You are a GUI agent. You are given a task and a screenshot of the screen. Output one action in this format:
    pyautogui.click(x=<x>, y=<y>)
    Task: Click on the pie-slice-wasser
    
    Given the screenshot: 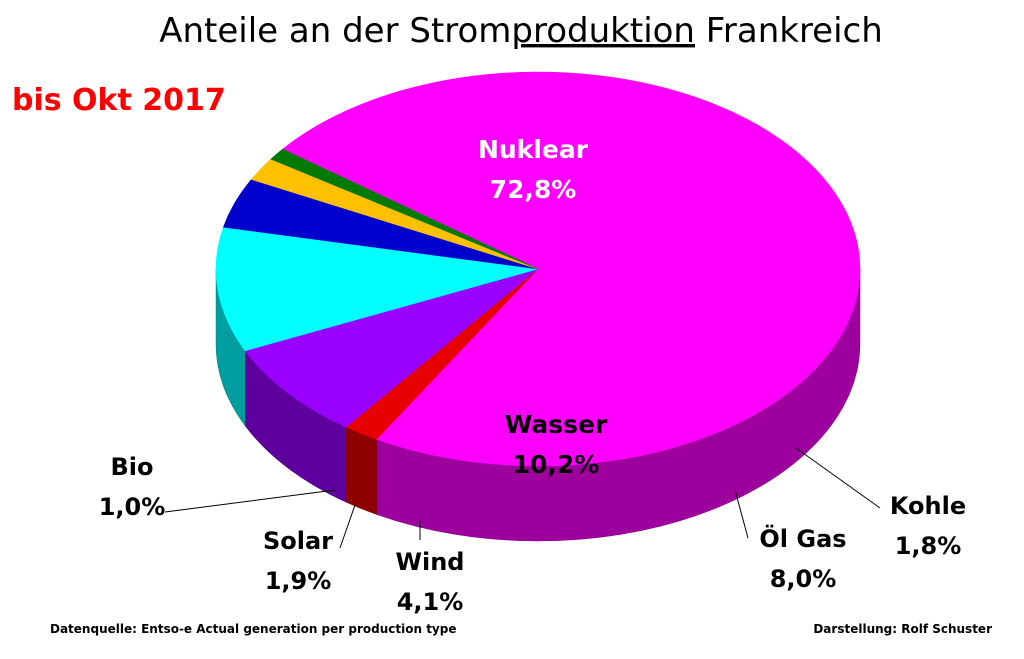 What is the action you would take?
    pyautogui.click(x=377, y=289)
    